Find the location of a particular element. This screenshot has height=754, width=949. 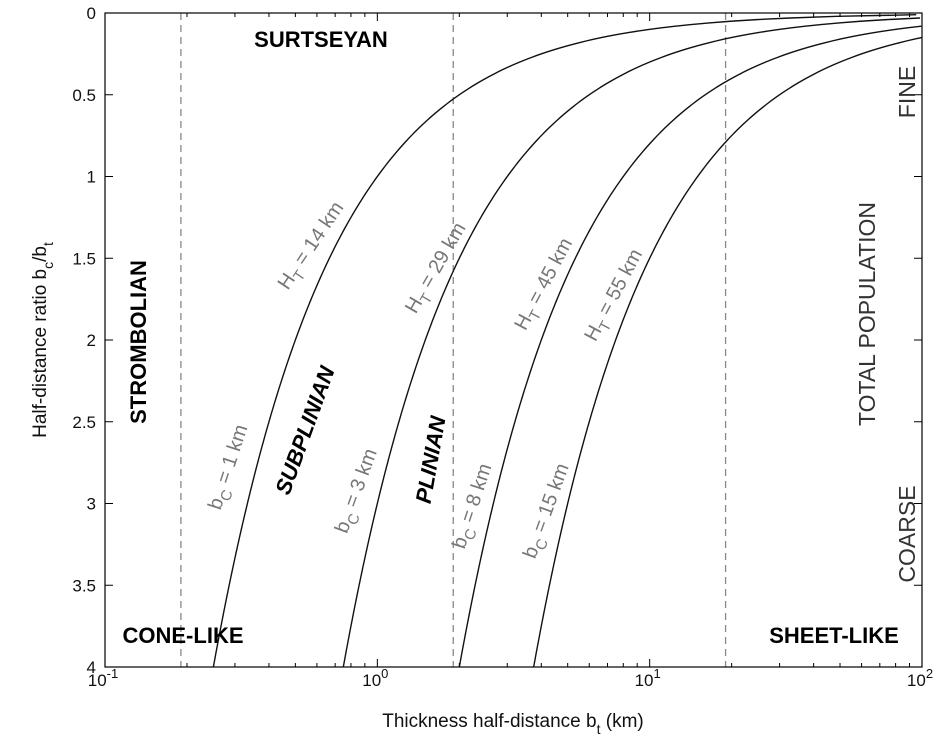

x-tick-label: 10² is located at coordinates (920, 678).